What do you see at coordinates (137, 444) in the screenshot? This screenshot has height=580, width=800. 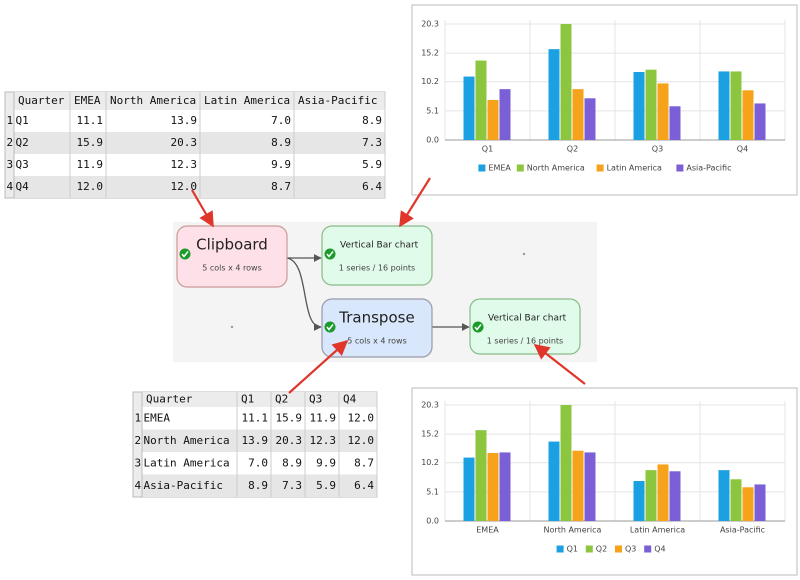 I see `rownum-col` at bounding box center [137, 444].